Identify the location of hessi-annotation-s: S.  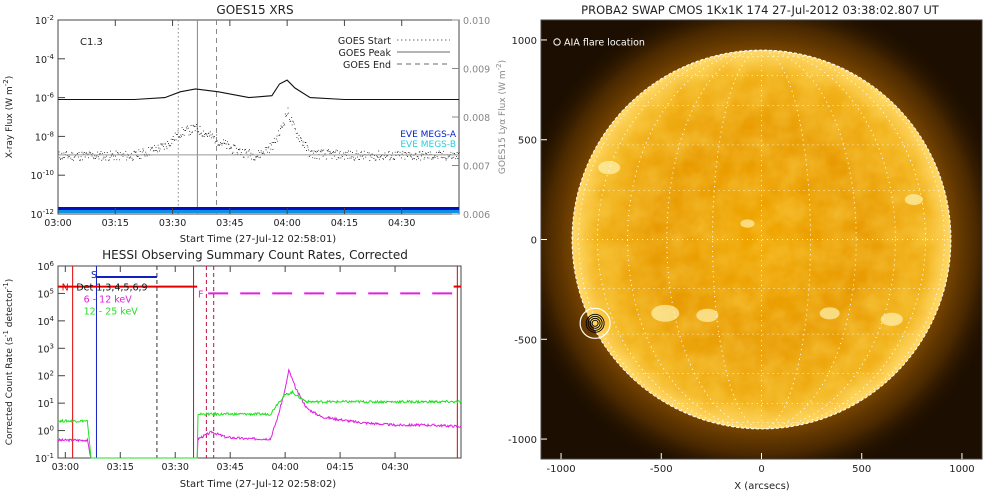
(94, 275).